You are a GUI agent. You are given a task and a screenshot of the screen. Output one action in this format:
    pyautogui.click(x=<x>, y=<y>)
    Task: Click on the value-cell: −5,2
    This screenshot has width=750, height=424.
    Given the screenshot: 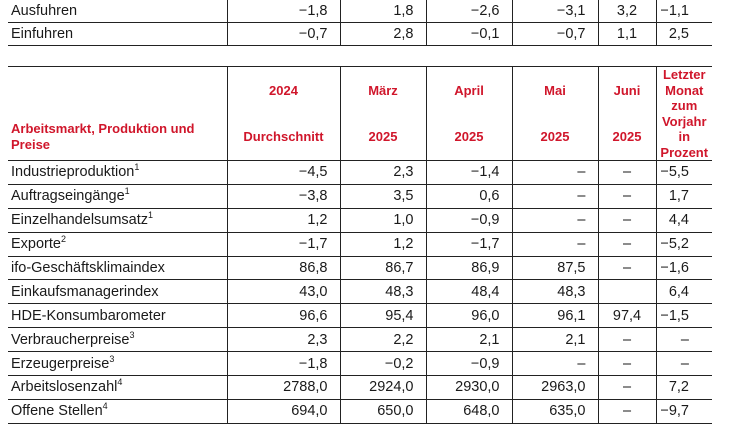 What is the action you would take?
    pyautogui.click(x=683, y=244)
    